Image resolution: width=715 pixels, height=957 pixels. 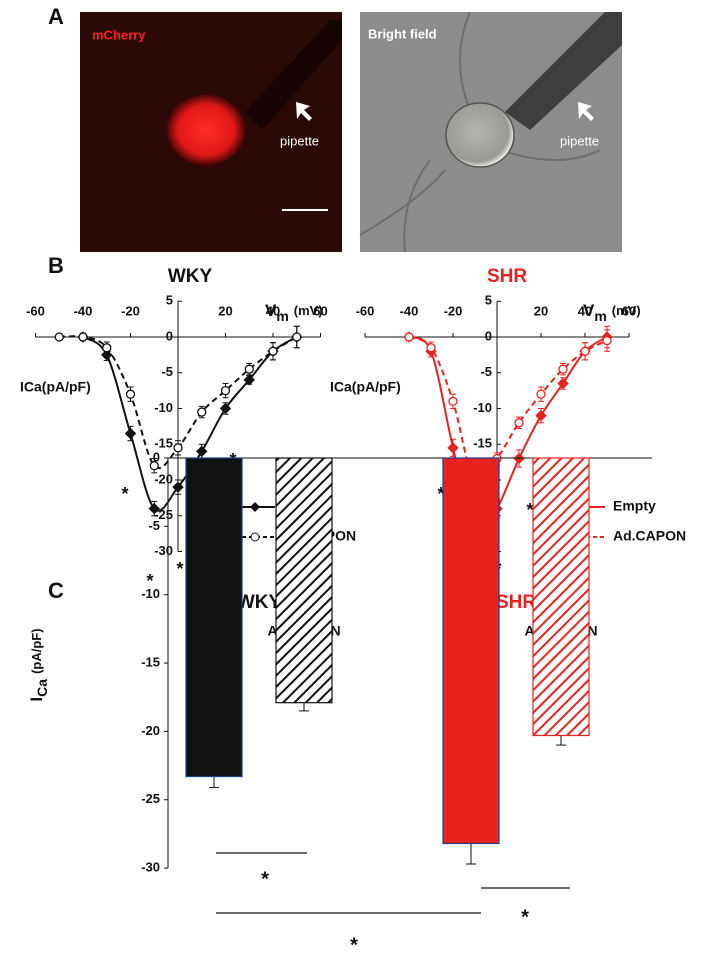 I want to click on y-label-unit: (pA/pF), so click(x=36, y=650).